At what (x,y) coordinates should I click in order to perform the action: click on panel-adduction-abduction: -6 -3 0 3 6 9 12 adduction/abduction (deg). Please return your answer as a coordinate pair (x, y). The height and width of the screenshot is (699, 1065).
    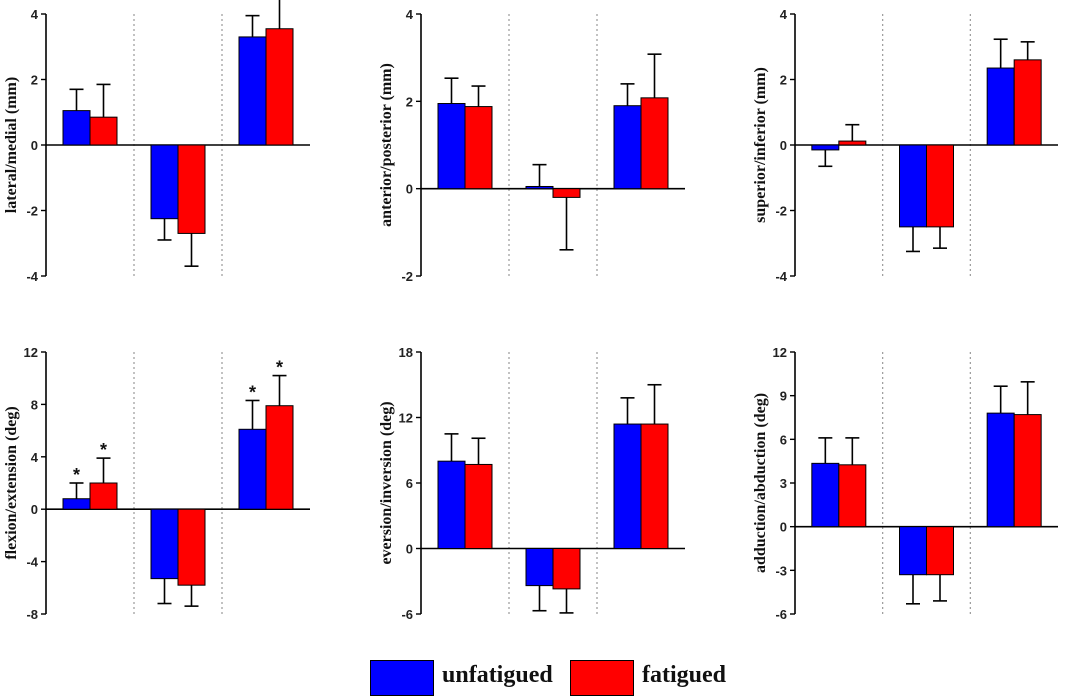
    Looking at the image, I should click on (905, 483).